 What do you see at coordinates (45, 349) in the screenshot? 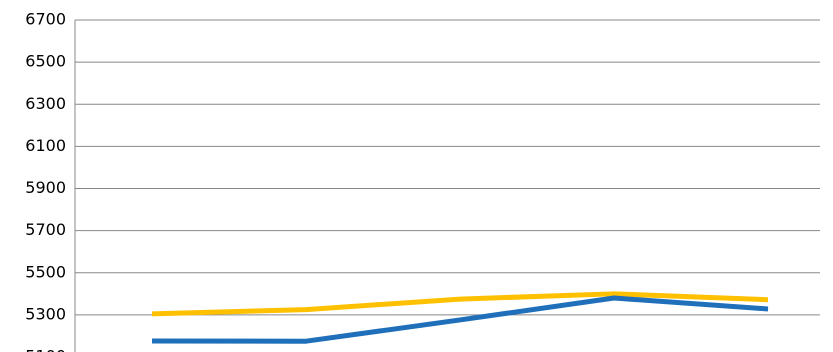
I see `y-tick-label: 5100` at bounding box center [45, 349].